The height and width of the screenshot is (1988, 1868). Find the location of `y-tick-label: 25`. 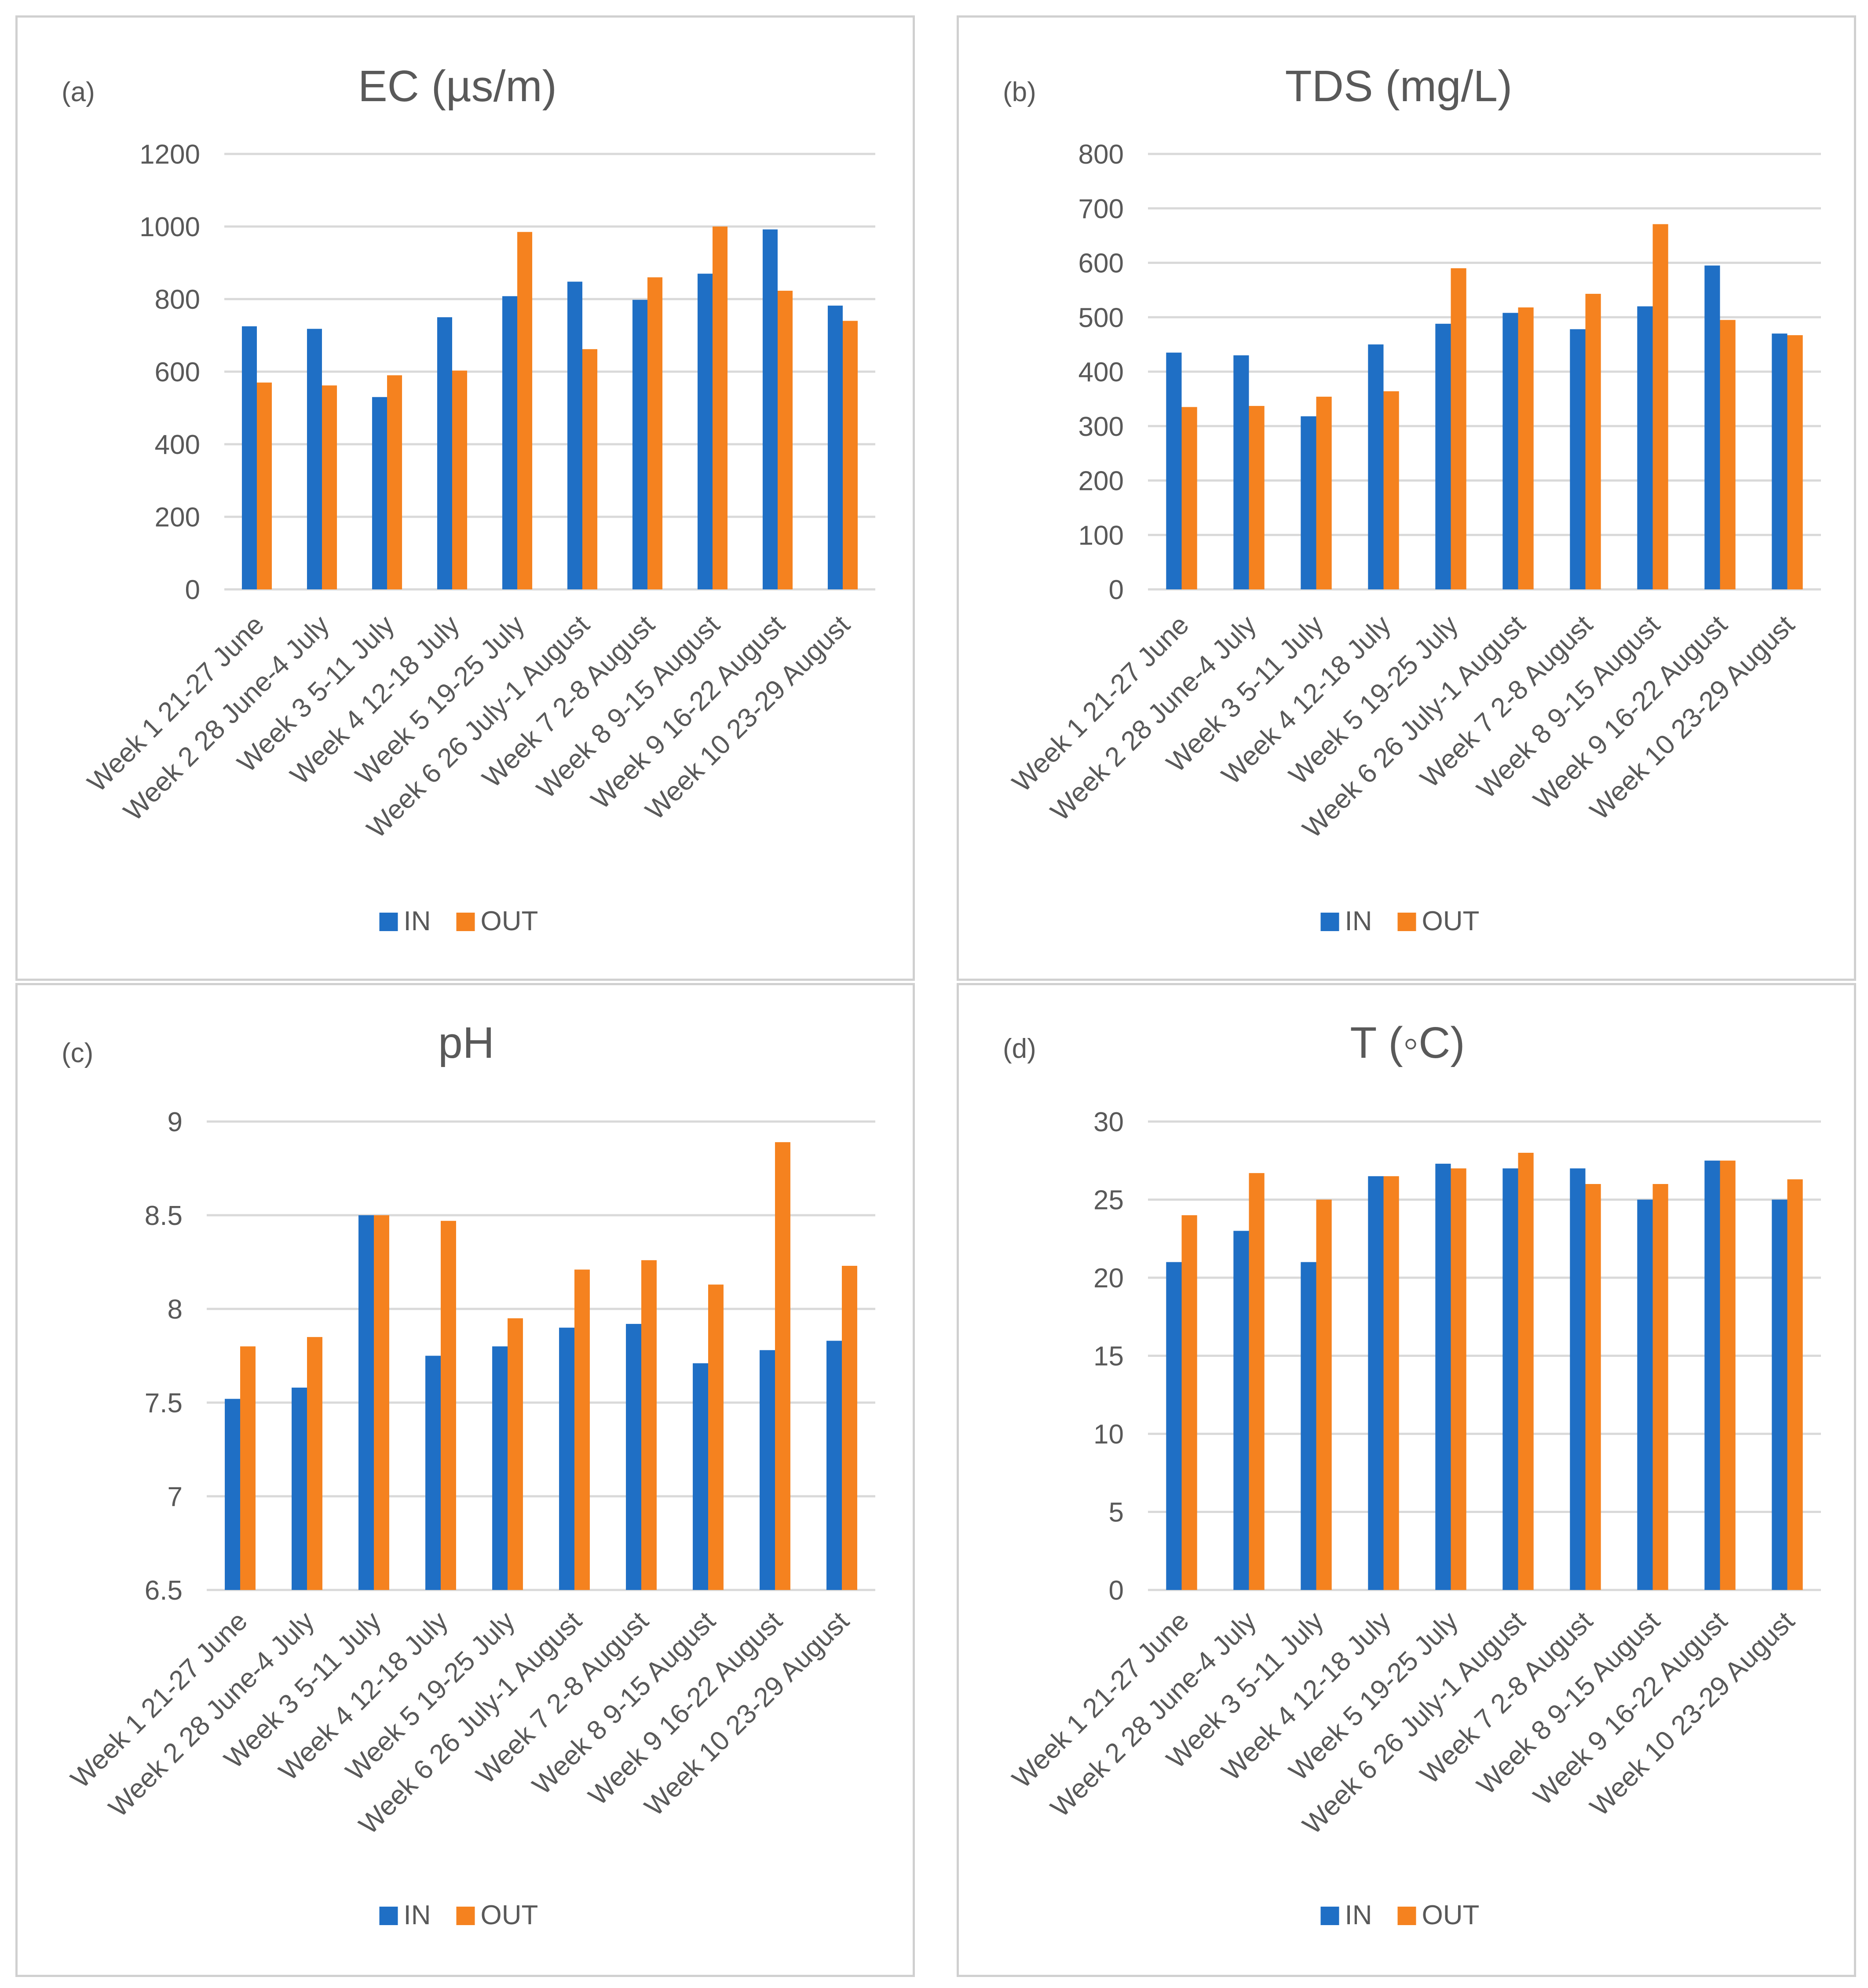

y-tick-label: 25 is located at coordinates (1108, 1200).